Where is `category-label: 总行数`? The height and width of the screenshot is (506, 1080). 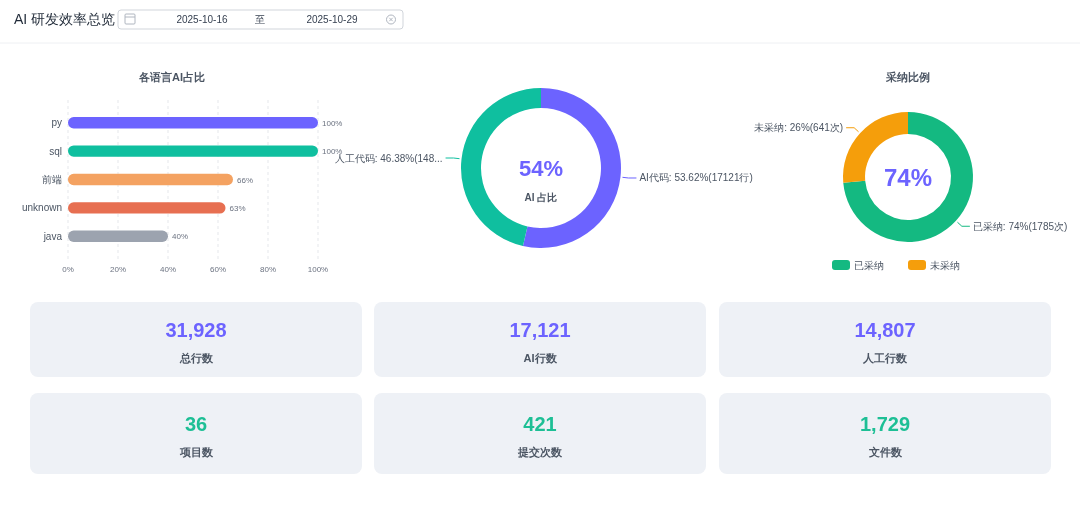
category-label: 总行数 is located at coordinates (196, 357).